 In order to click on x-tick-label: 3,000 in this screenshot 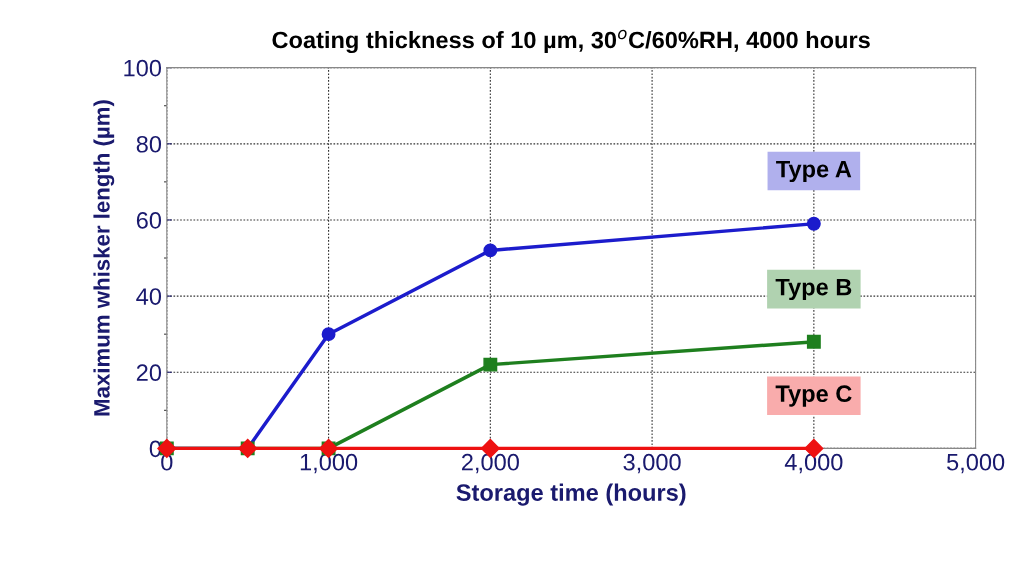, I will do `click(652, 463)`.